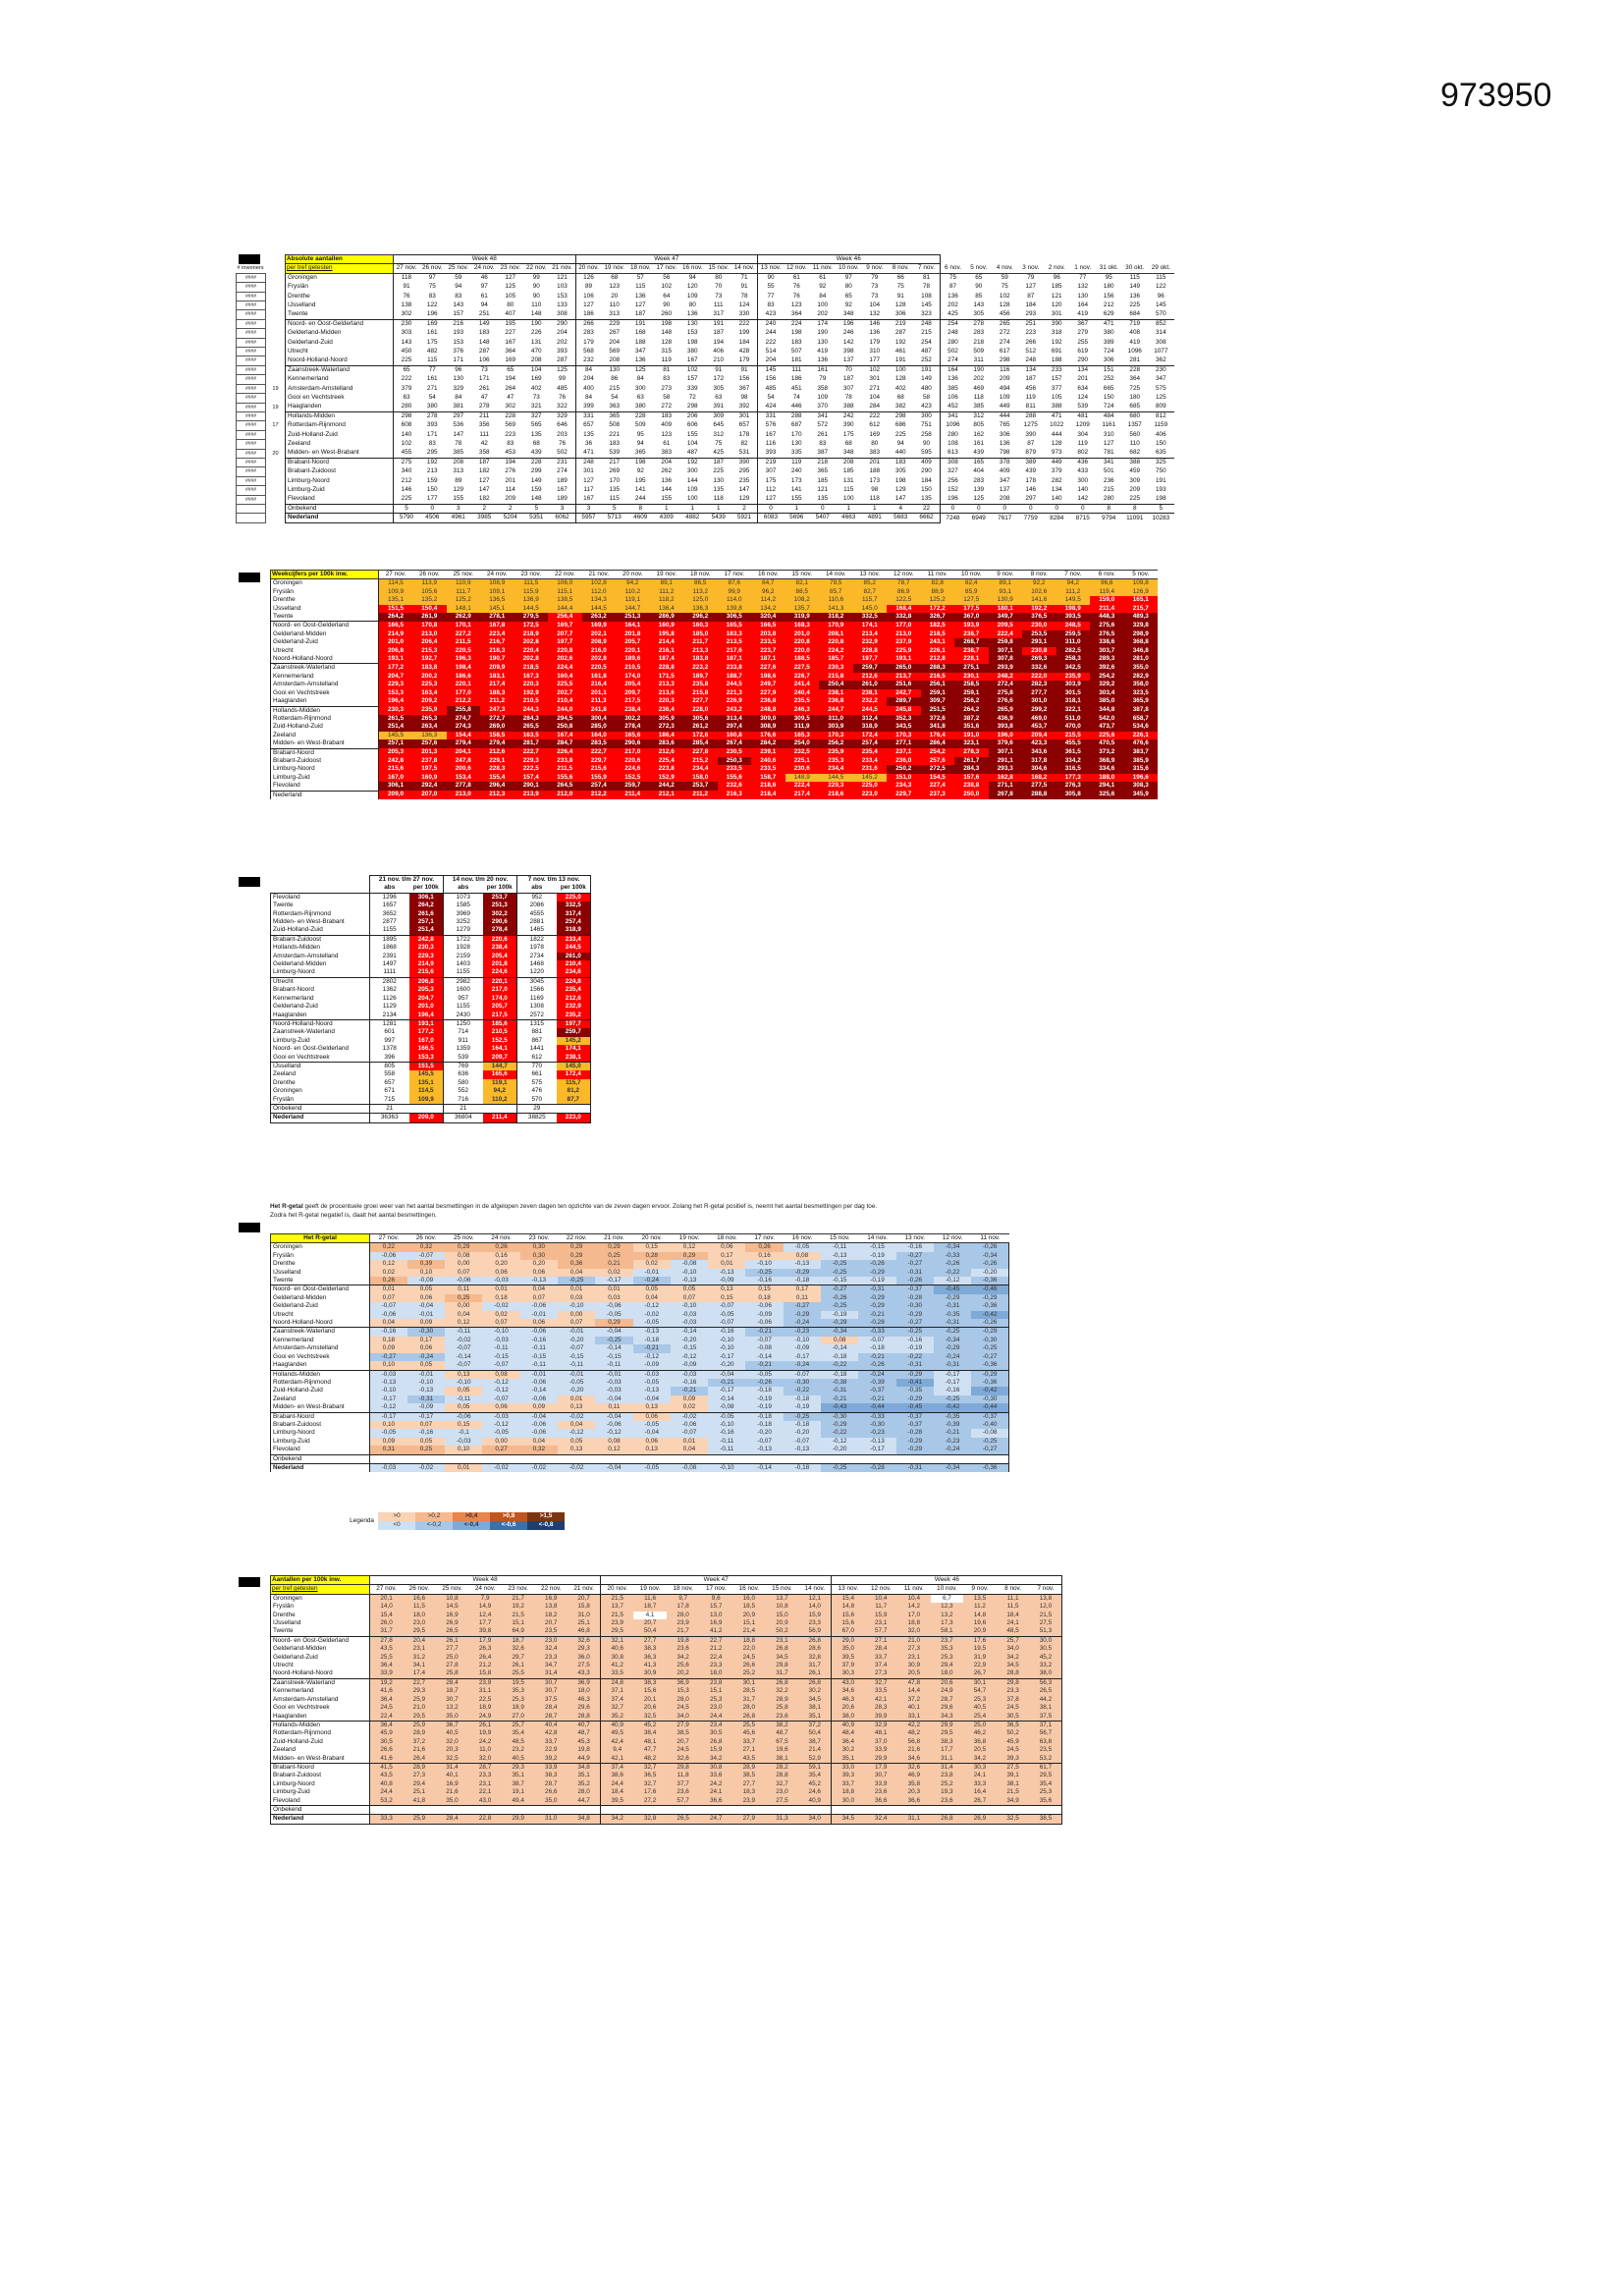 Image resolution: width=1624 pixels, height=2296 pixels. Describe the element at coordinates (389, 897) in the screenshot. I see `abs-value: 1296` at that location.